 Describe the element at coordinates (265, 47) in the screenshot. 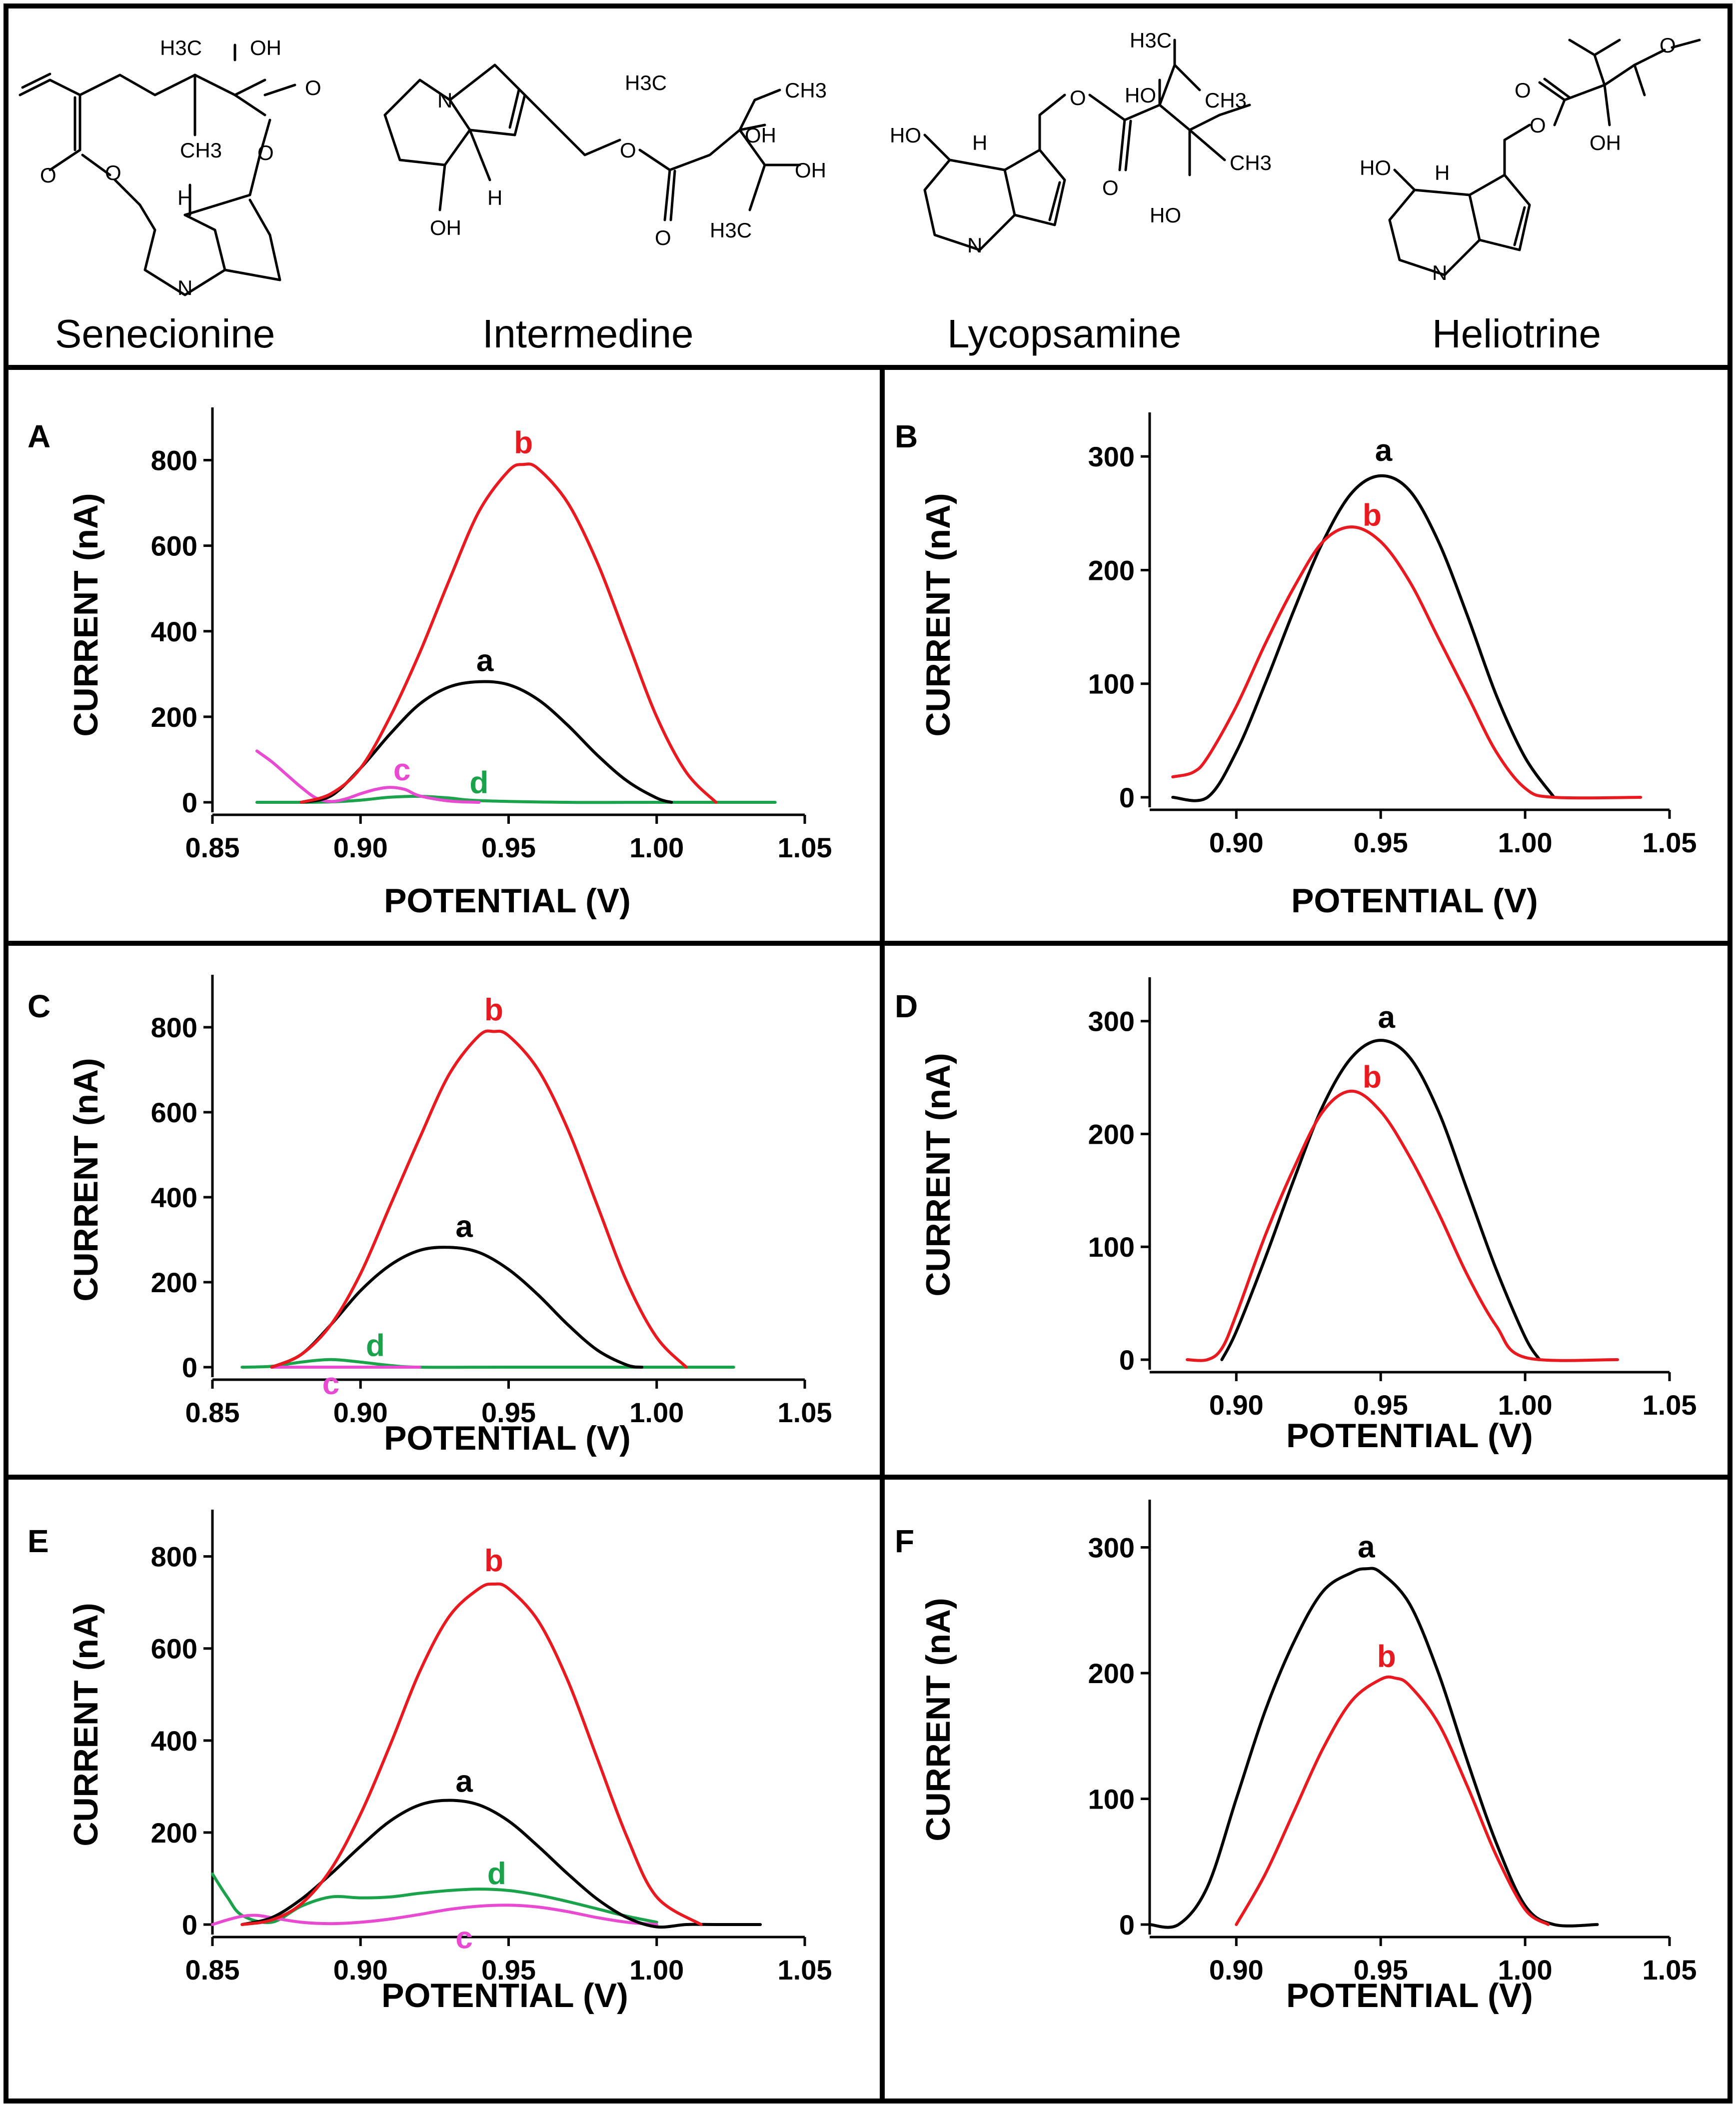

I see `senecionine-atom: OH` at that location.